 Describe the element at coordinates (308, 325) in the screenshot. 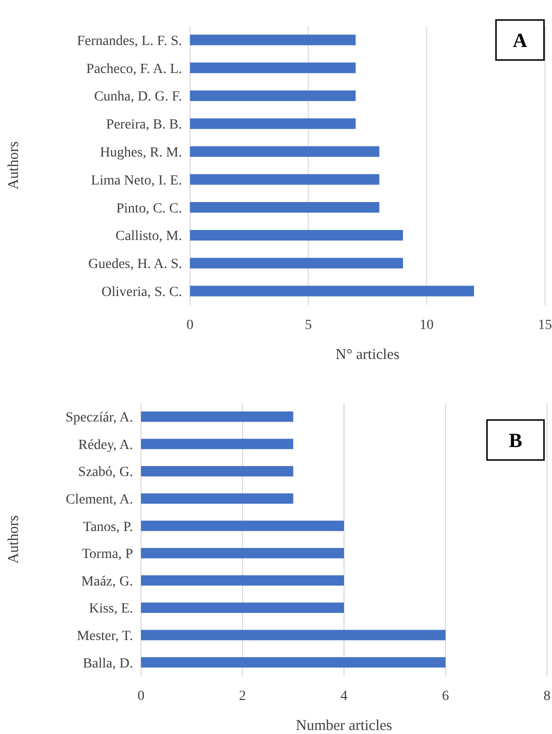

I see `x-tick-label: 5` at that location.